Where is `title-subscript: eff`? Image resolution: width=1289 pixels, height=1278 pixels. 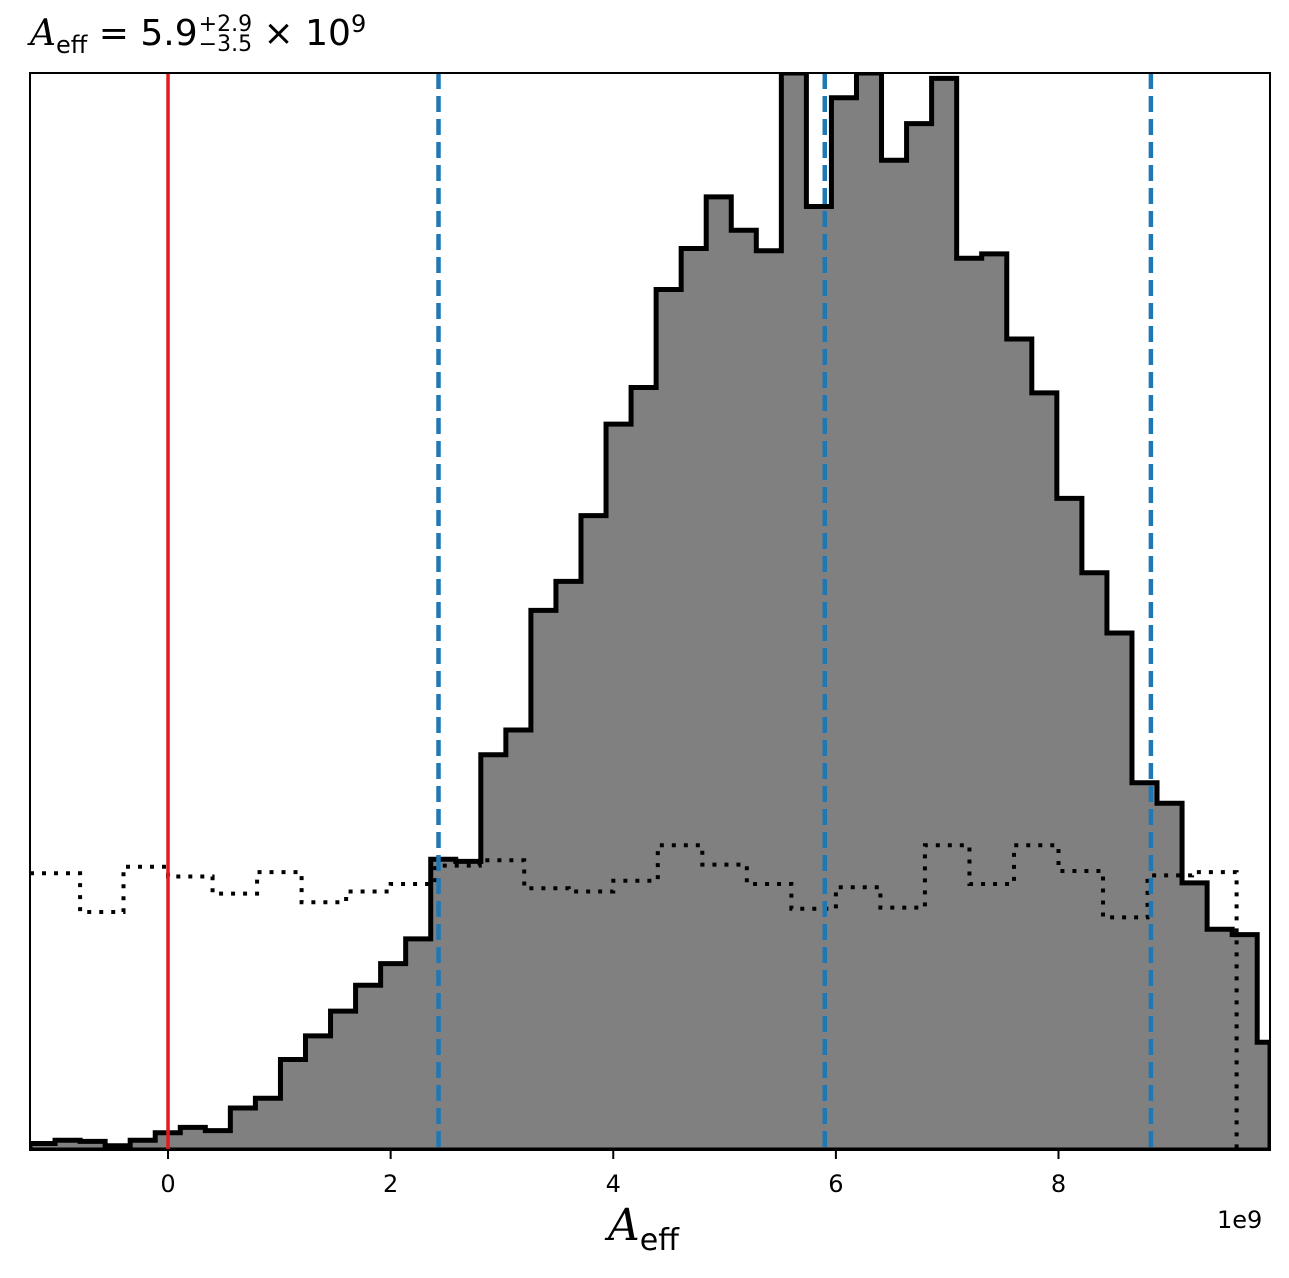
title-subscript: eff is located at coordinates (72, 45).